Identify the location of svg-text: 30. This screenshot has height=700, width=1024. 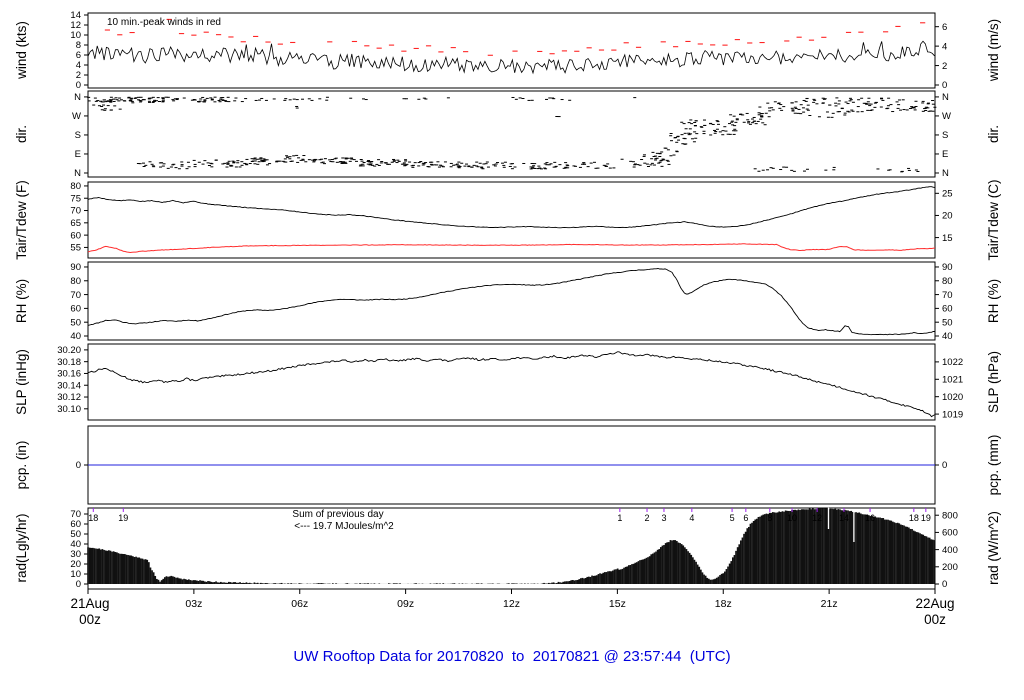
(75, 554).